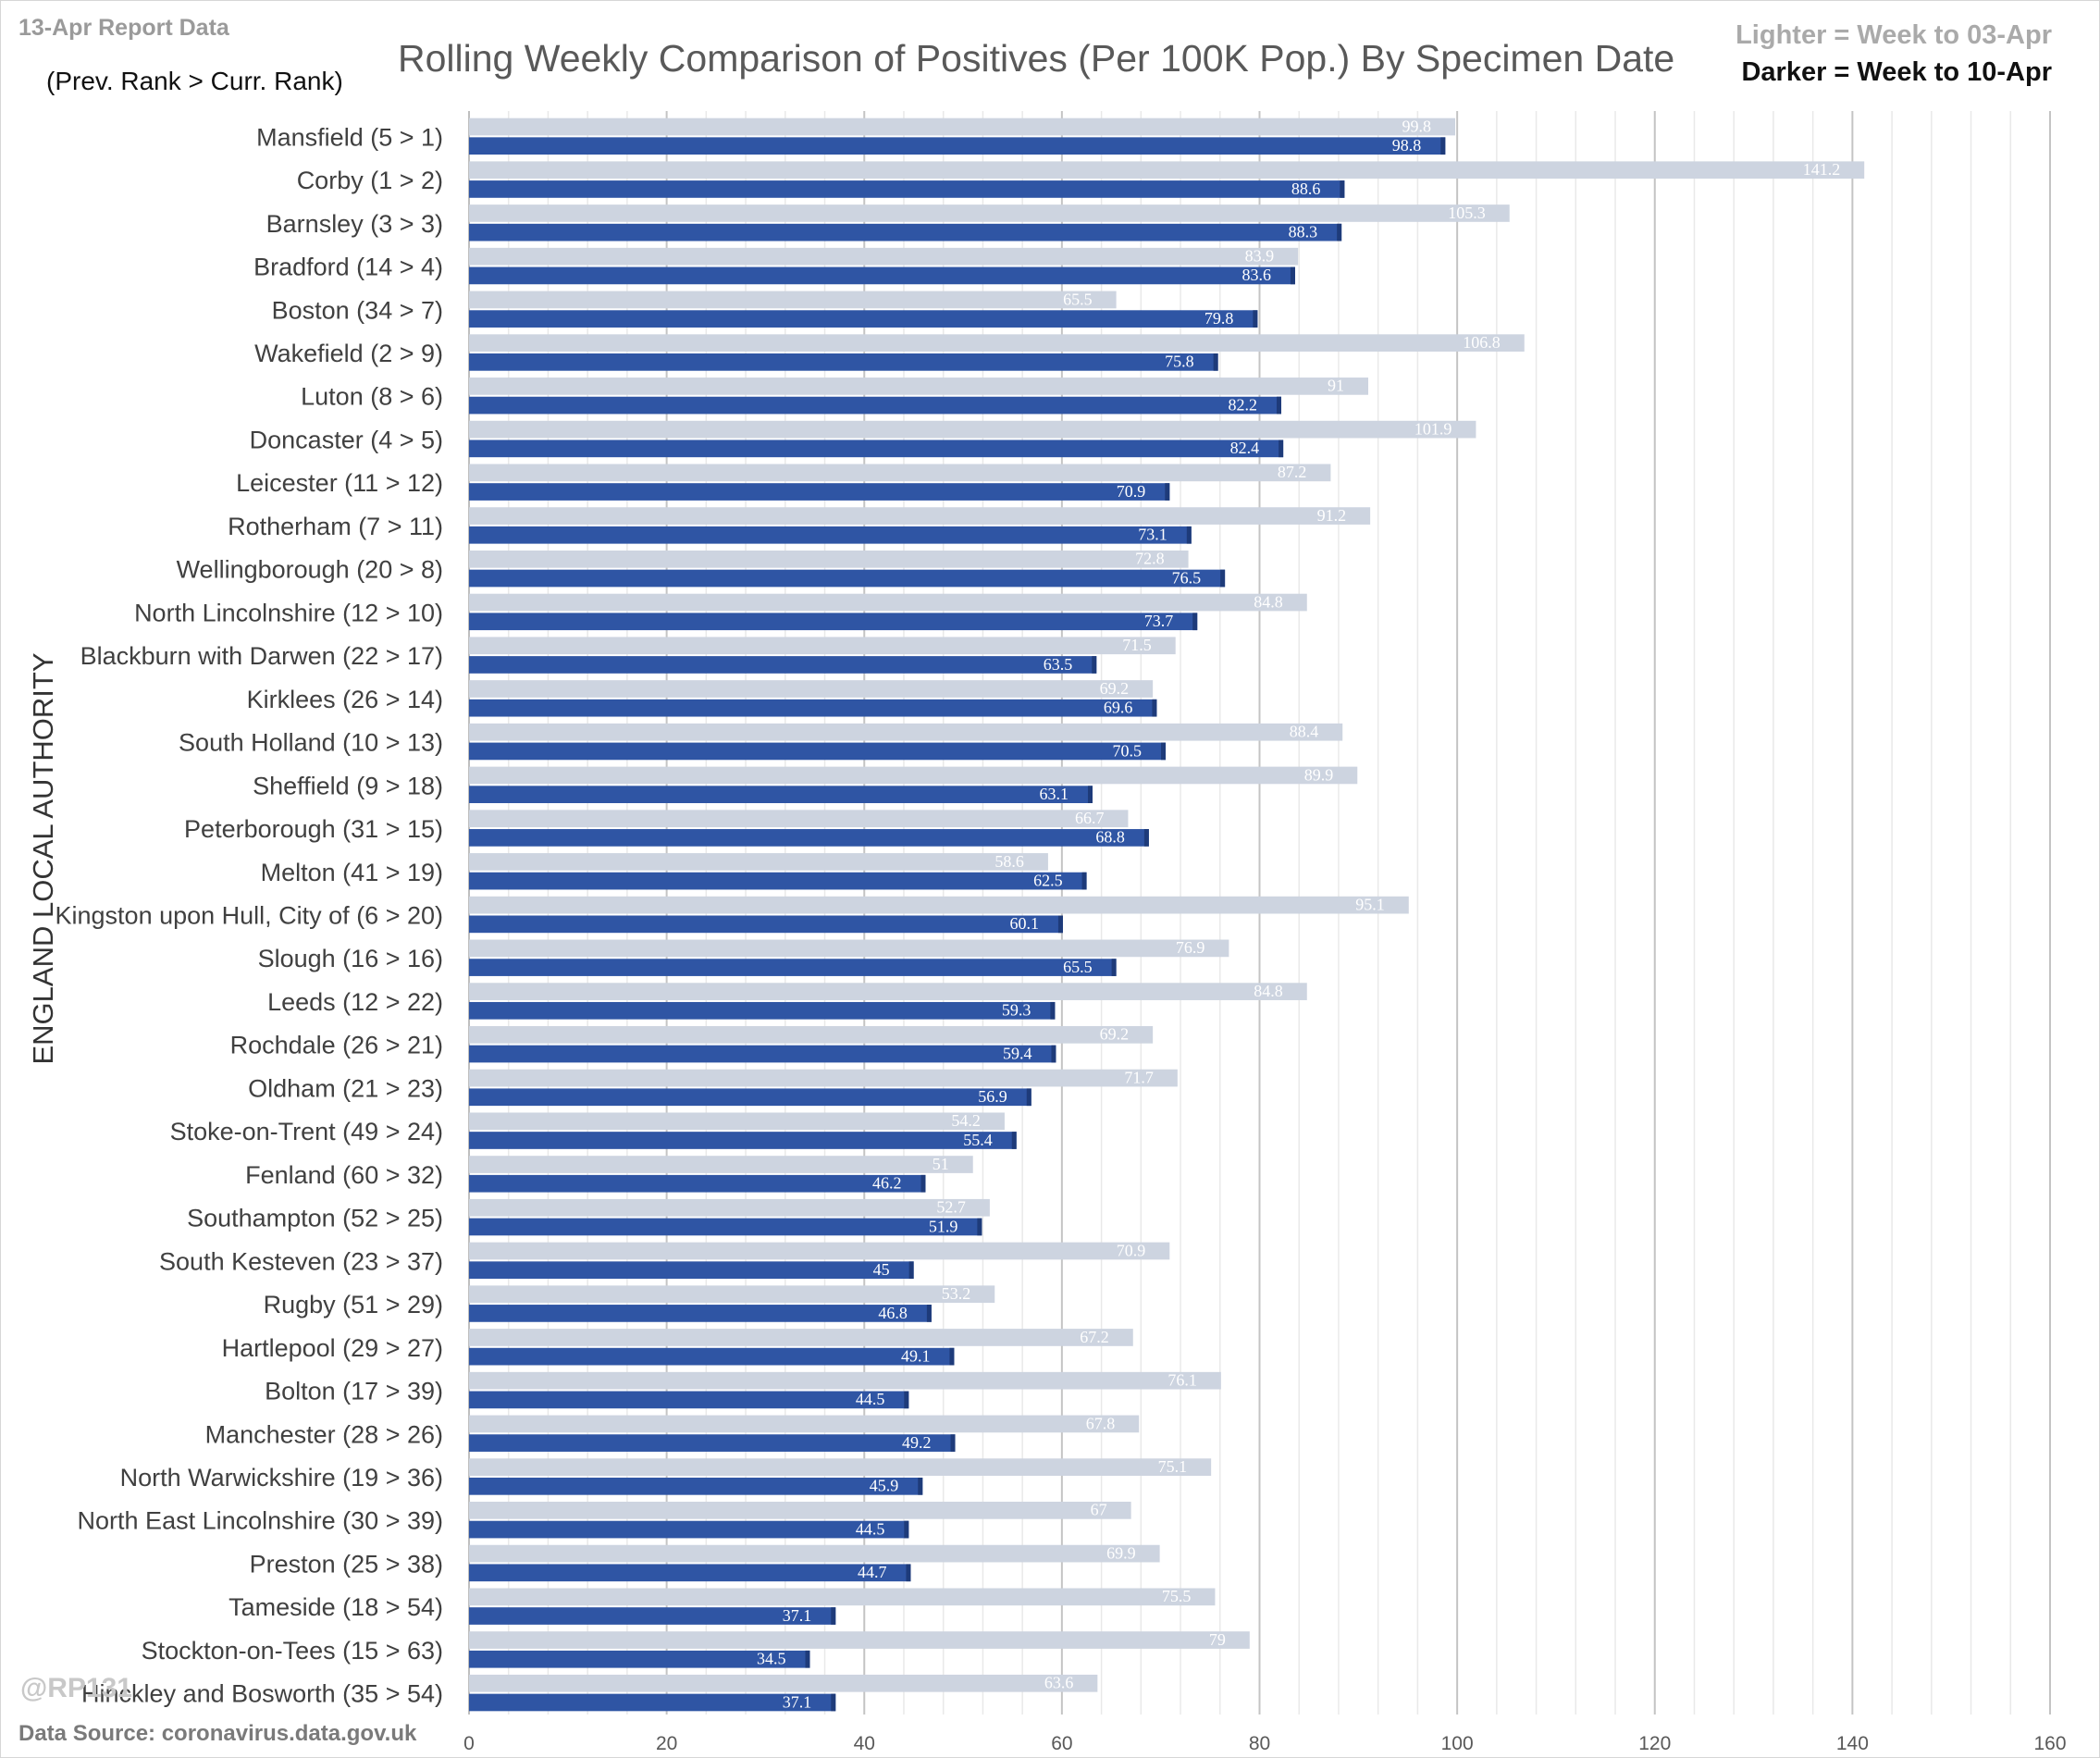 The width and height of the screenshot is (2100, 1758). I want to click on x-tick-label: 160, so click(2049, 1743).